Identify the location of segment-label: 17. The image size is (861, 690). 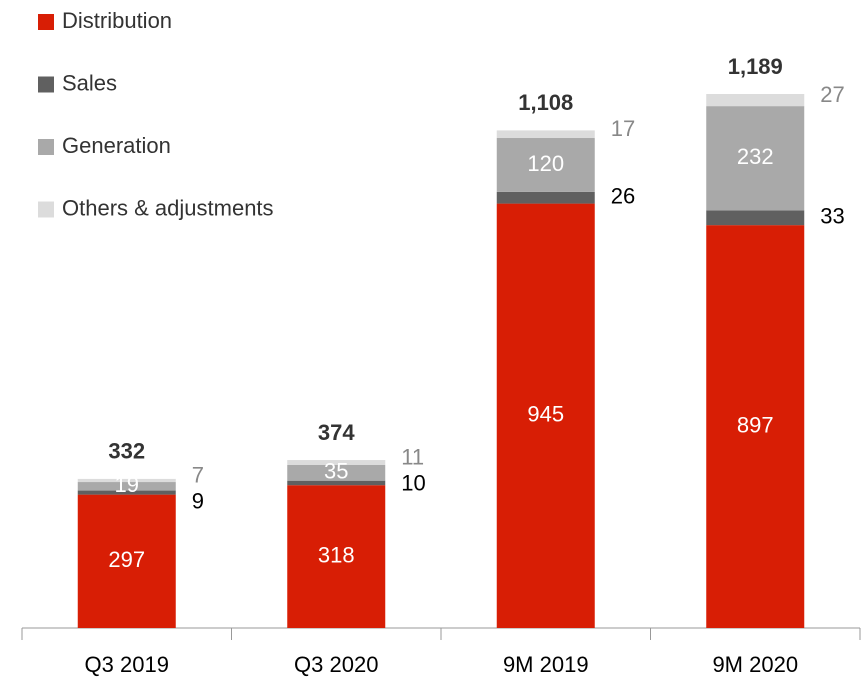
(623, 128).